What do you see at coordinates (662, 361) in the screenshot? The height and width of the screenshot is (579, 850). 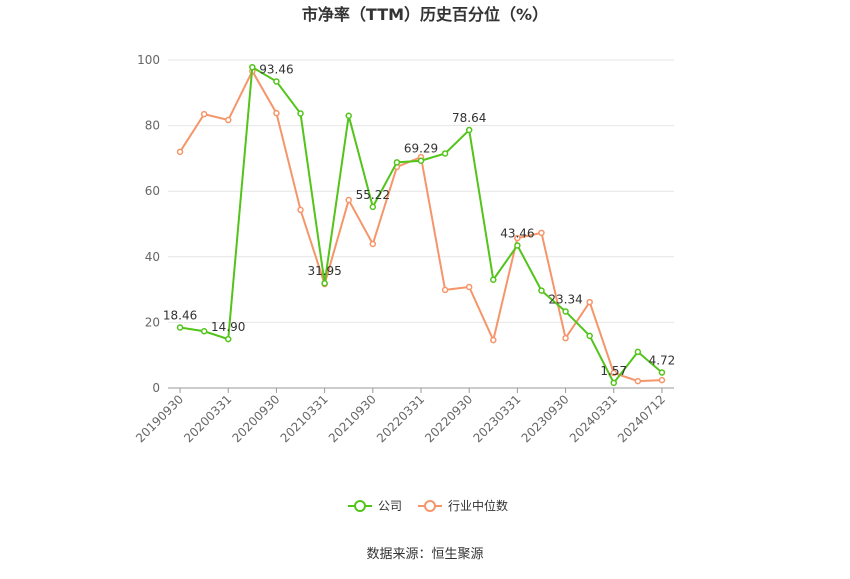 I see `data-label: 4.72` at bounding box center [662, 361].